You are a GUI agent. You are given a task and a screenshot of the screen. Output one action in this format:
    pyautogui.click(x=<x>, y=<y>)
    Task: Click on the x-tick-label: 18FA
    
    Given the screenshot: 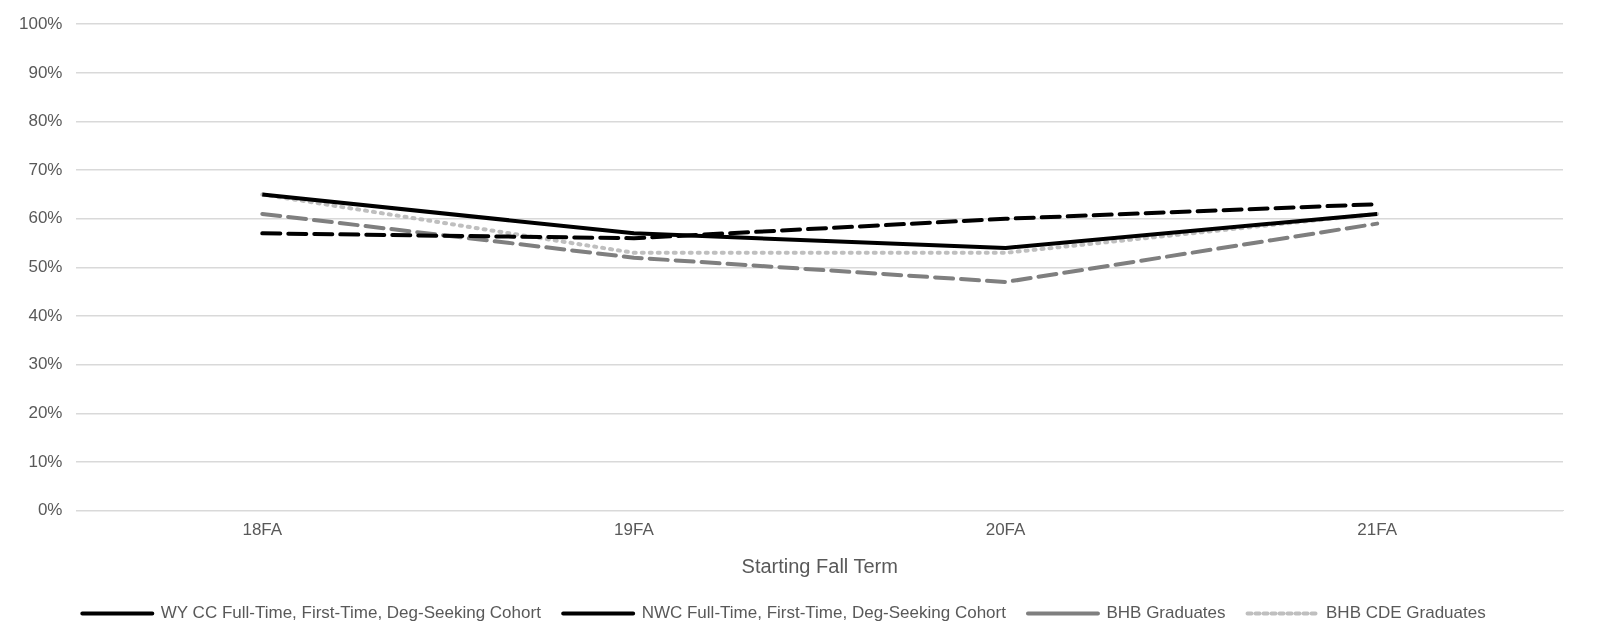 What is the action you would take?
    pyautogui.click(x=262, y=530)
    